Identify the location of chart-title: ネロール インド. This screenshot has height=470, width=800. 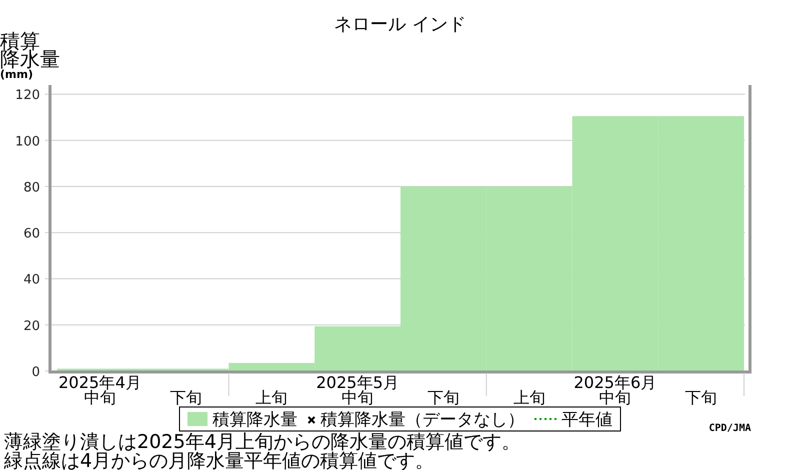
(400, 24).